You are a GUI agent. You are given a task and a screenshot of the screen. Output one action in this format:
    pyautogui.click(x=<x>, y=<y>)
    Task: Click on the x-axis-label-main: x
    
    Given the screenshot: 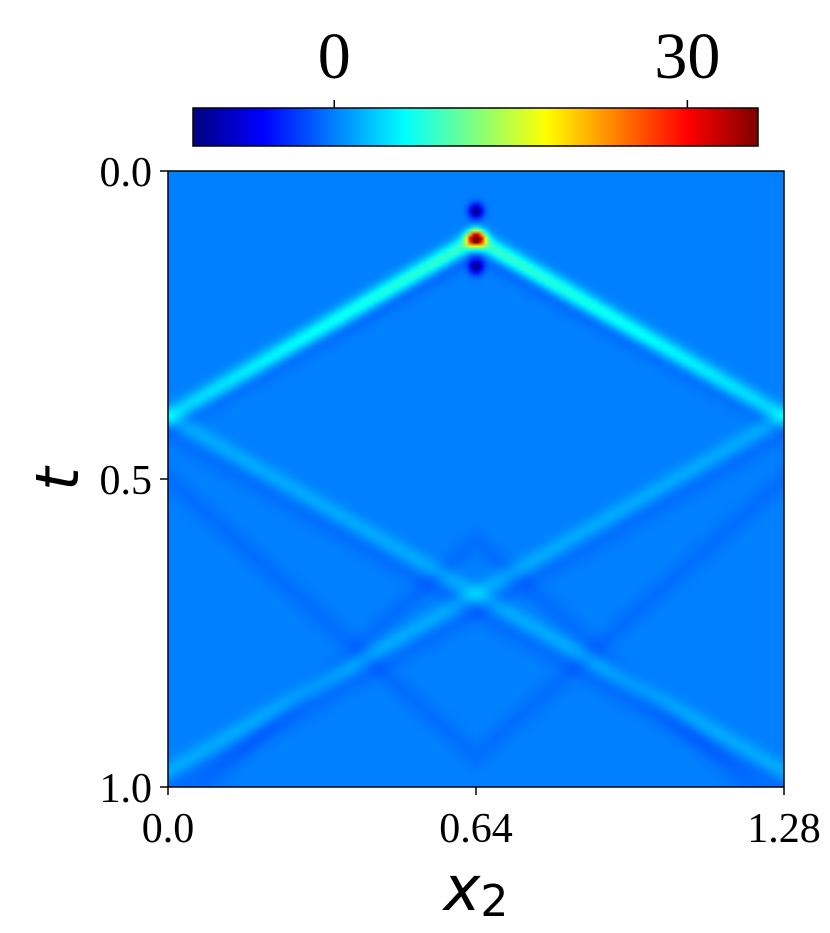 What is the action you would take?
    pyautogui.click(x=462, y=888)
    